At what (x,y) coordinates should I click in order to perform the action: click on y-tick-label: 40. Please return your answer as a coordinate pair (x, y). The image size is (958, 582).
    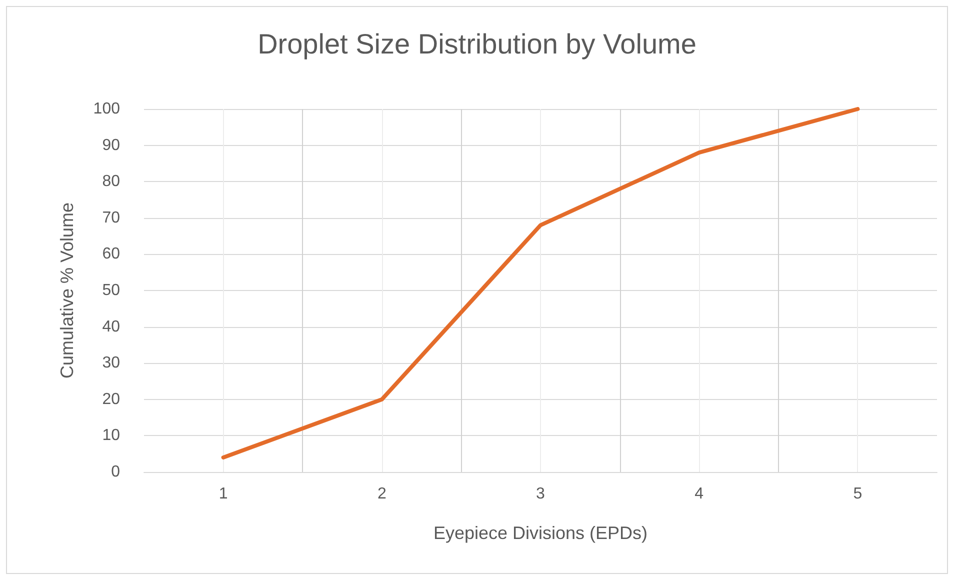
    Looking at the image, I should click on (111, 327).